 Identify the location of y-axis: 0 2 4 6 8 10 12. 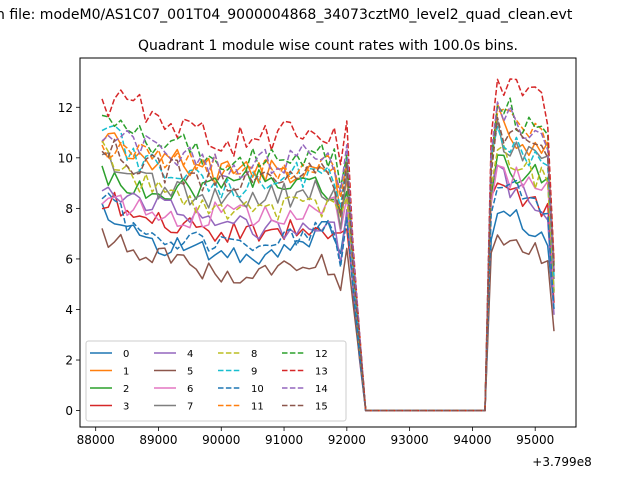
(69, 259).